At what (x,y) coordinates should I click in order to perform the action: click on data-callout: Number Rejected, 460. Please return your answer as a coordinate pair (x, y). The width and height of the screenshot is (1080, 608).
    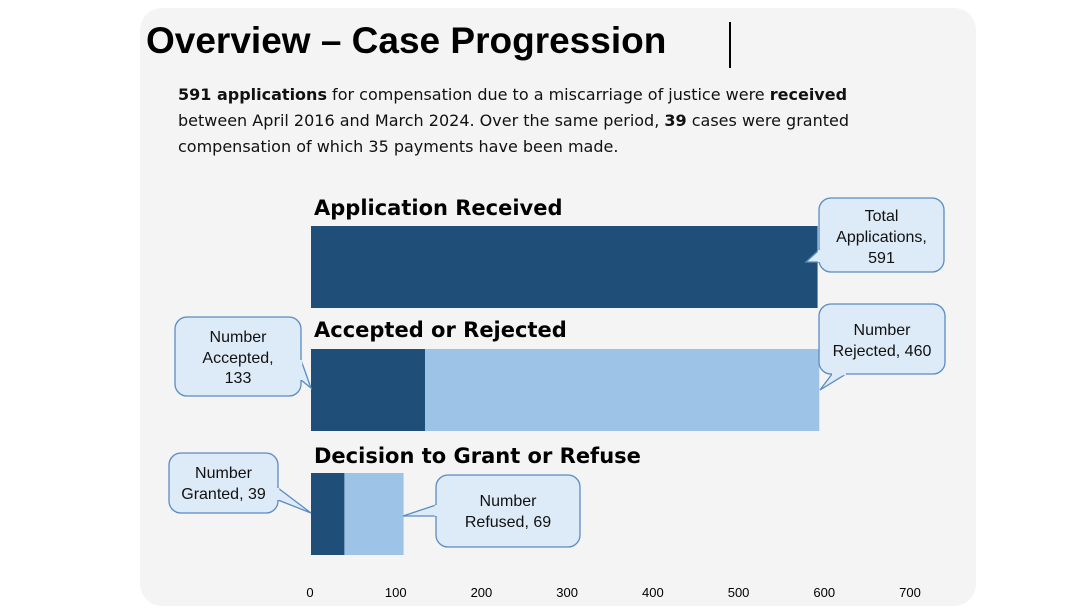
    Looking at the image, I should click on (882, 347).